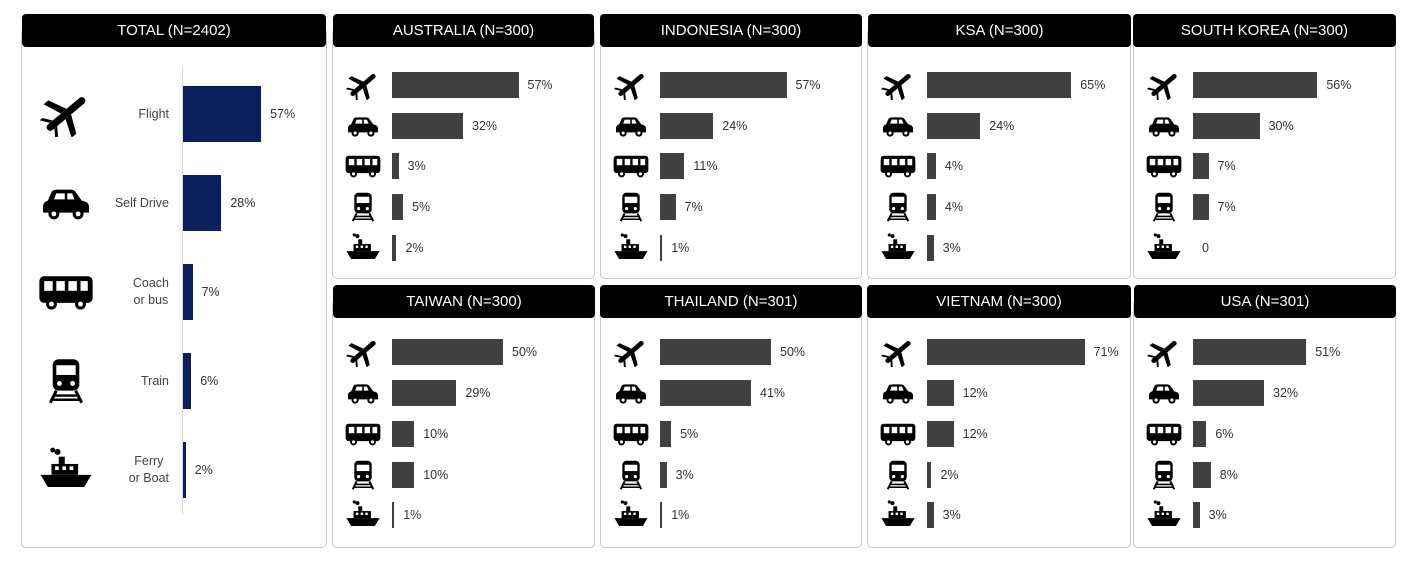 This screenshot has height=563, width=1416. What do you see at coordinates (463, 30) in the screenshot?
I see `chart-title: AUSTRALIA (N=300)` at bounding box center [463, 30].